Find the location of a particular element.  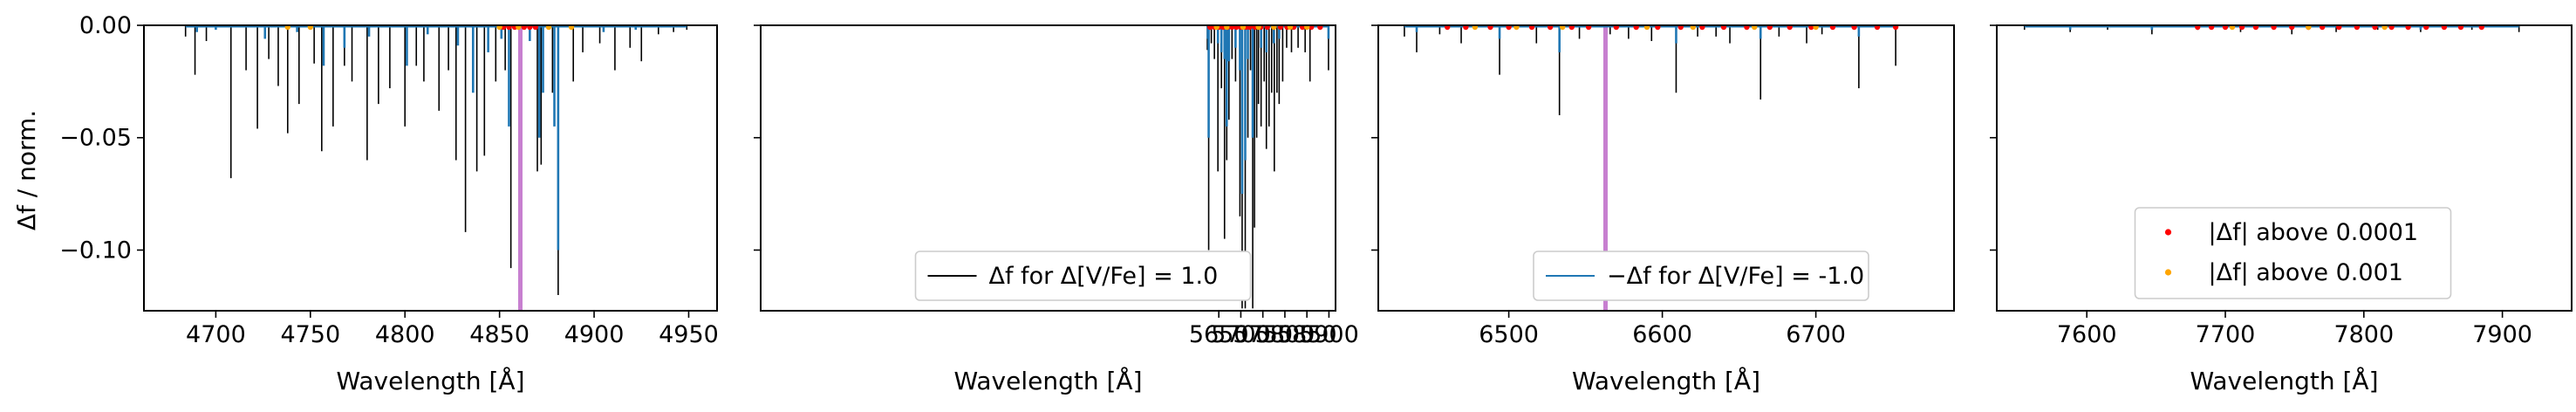

x-tick-label: 4750 is located at coordinates (310, 334).